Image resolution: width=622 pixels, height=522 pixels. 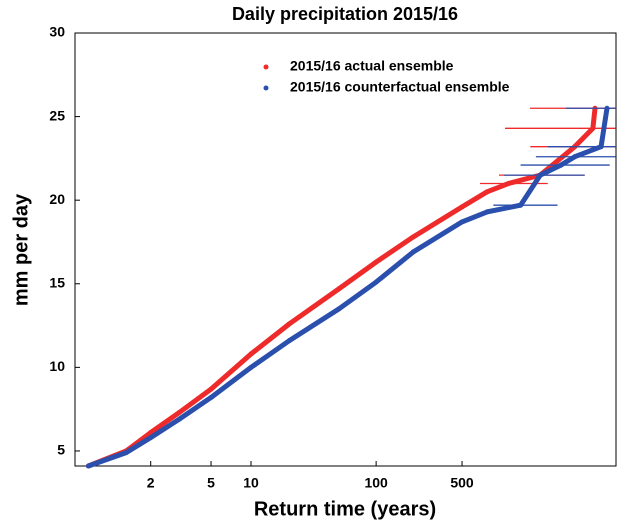 I want to click on y-tick-label: 5, so click(x=61, y=450).